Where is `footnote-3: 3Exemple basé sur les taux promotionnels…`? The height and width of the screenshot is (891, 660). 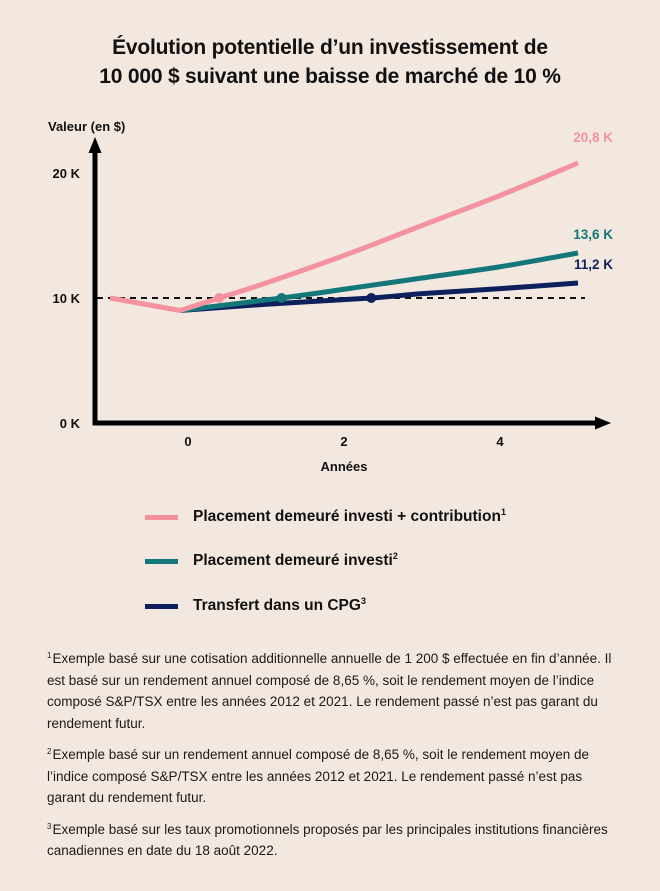
footnote-3: 3Exemple basé sur les taux promotionnels… is located at coordinates (327, 840).